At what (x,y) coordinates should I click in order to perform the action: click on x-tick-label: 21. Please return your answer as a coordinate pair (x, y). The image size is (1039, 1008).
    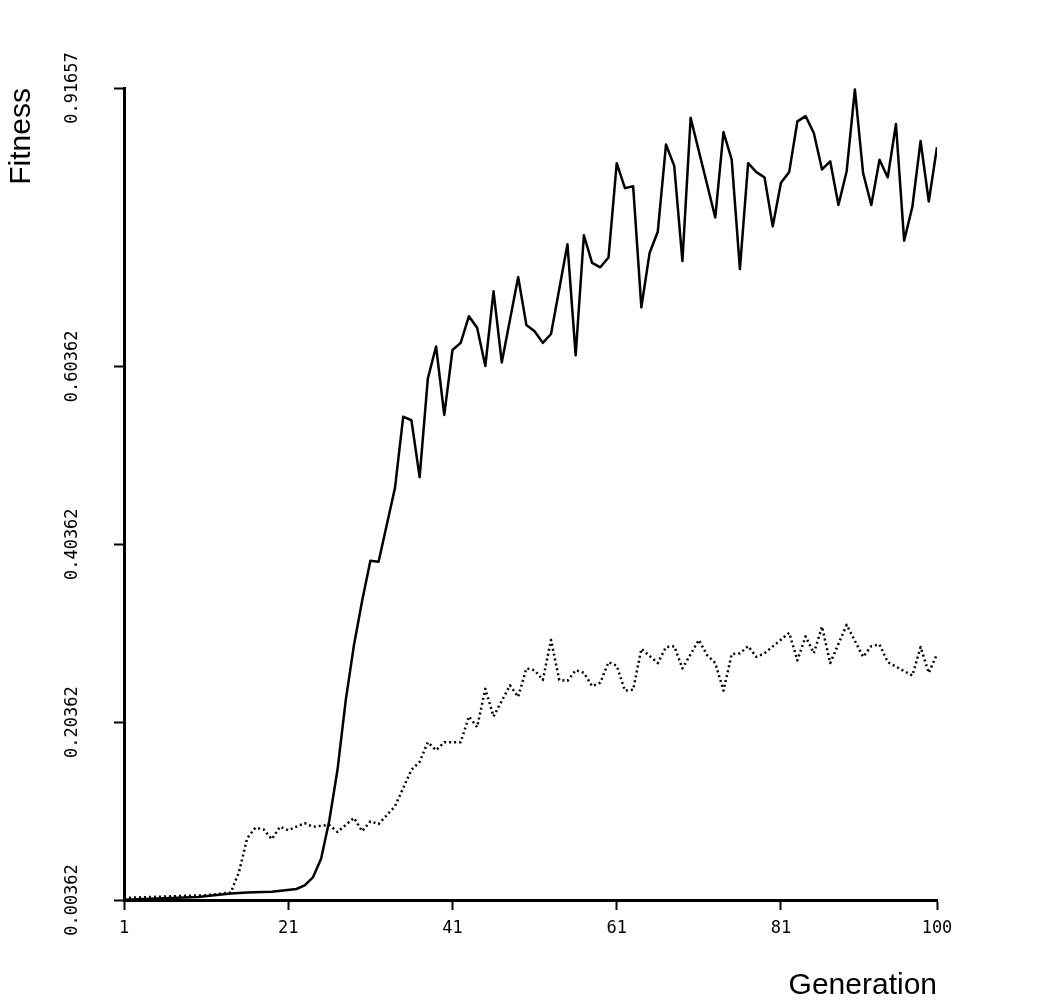
    Looking at the image, I should click on (288, 926).